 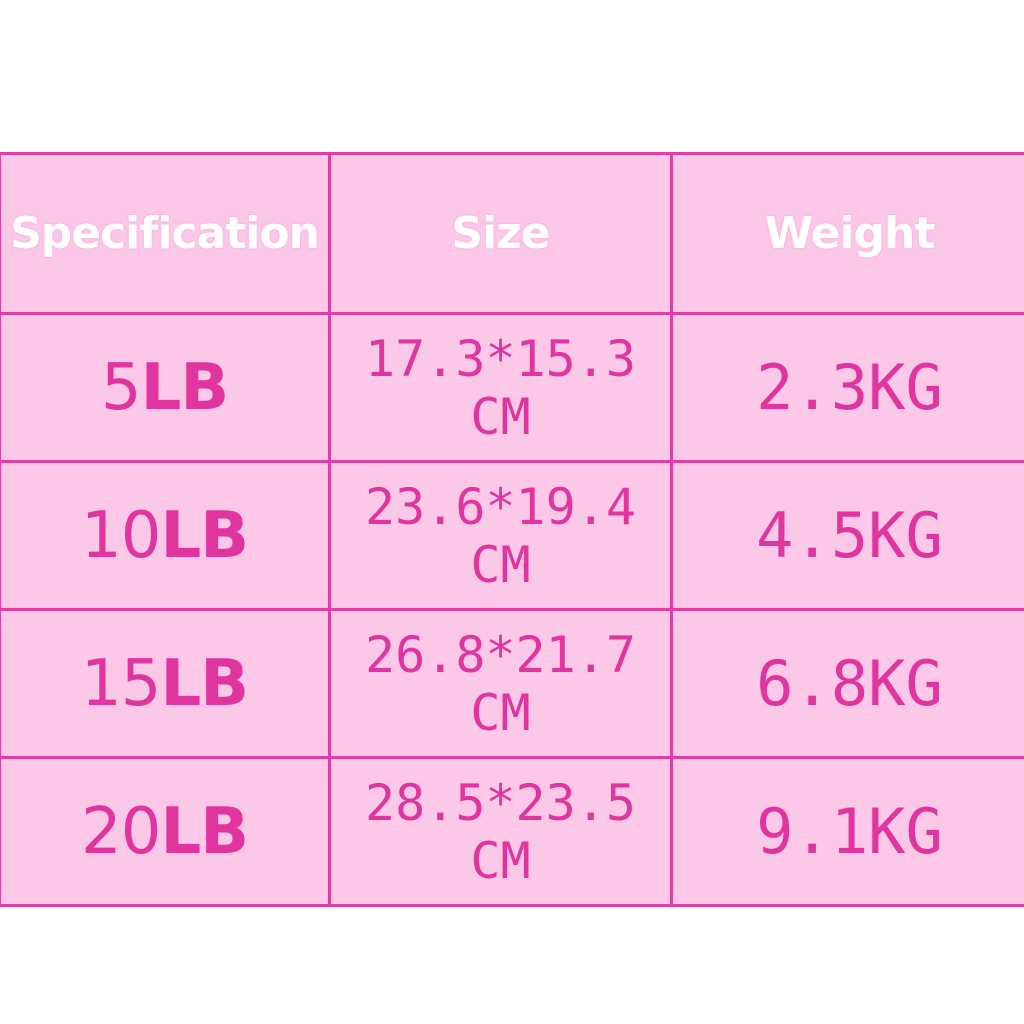 I want to click on table-row: 10LB 23.6*19.4 CM 4.5KG, so click(x=512, y=535).